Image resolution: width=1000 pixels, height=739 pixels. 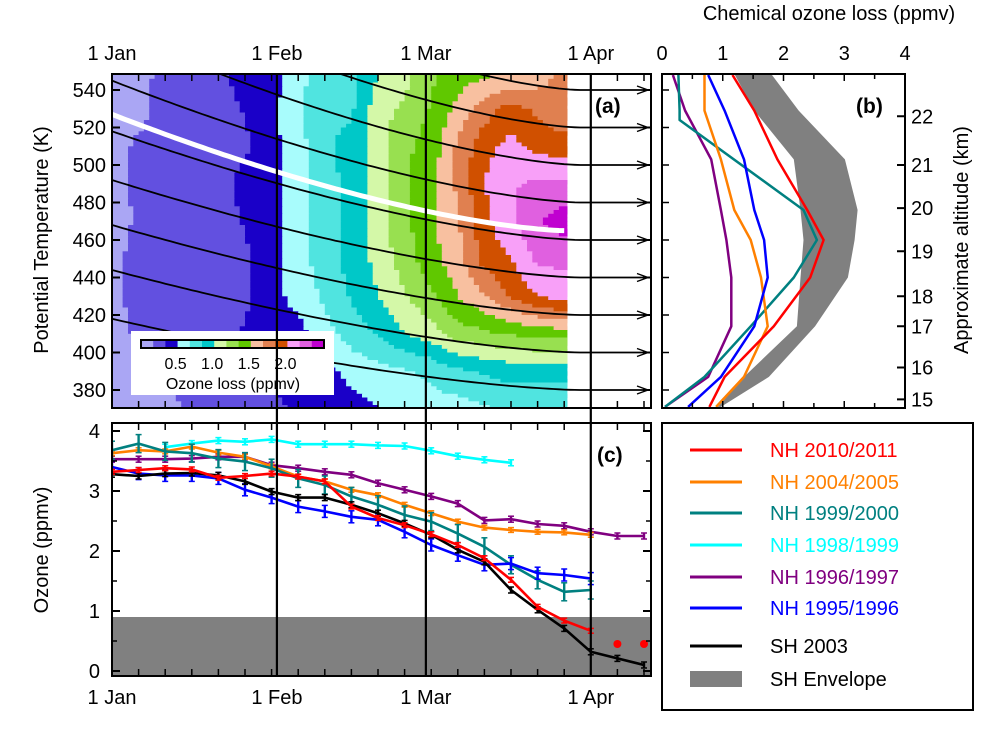 I want to click on y2-tick-label: 21, so click(x=922, y=166).